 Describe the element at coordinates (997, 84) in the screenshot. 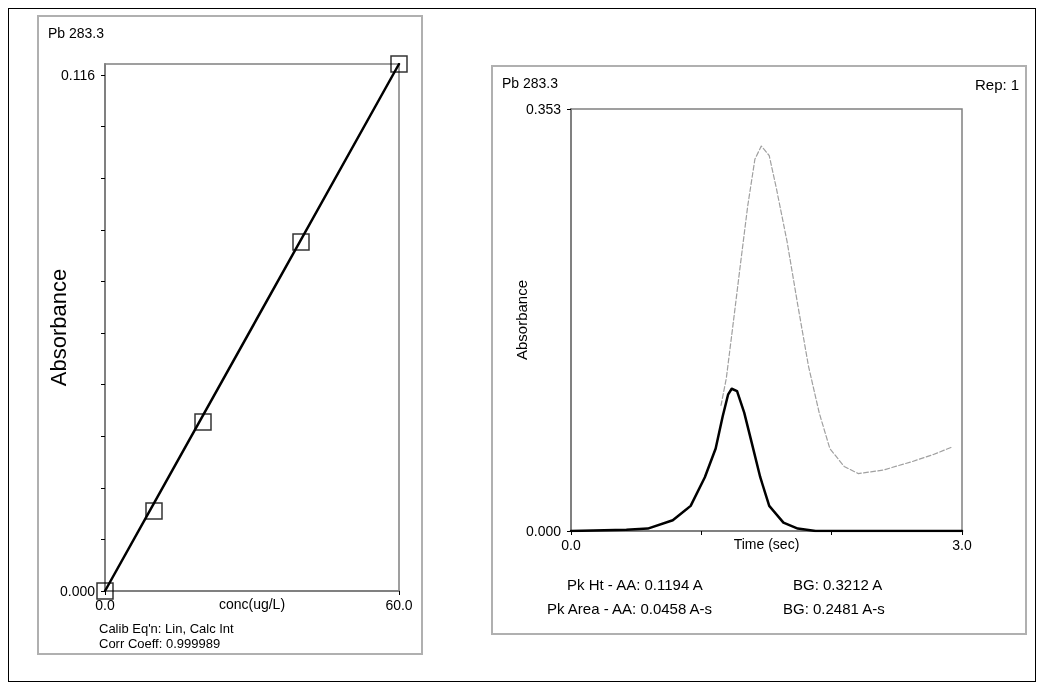

I see `text: Rep: 1` at that location.